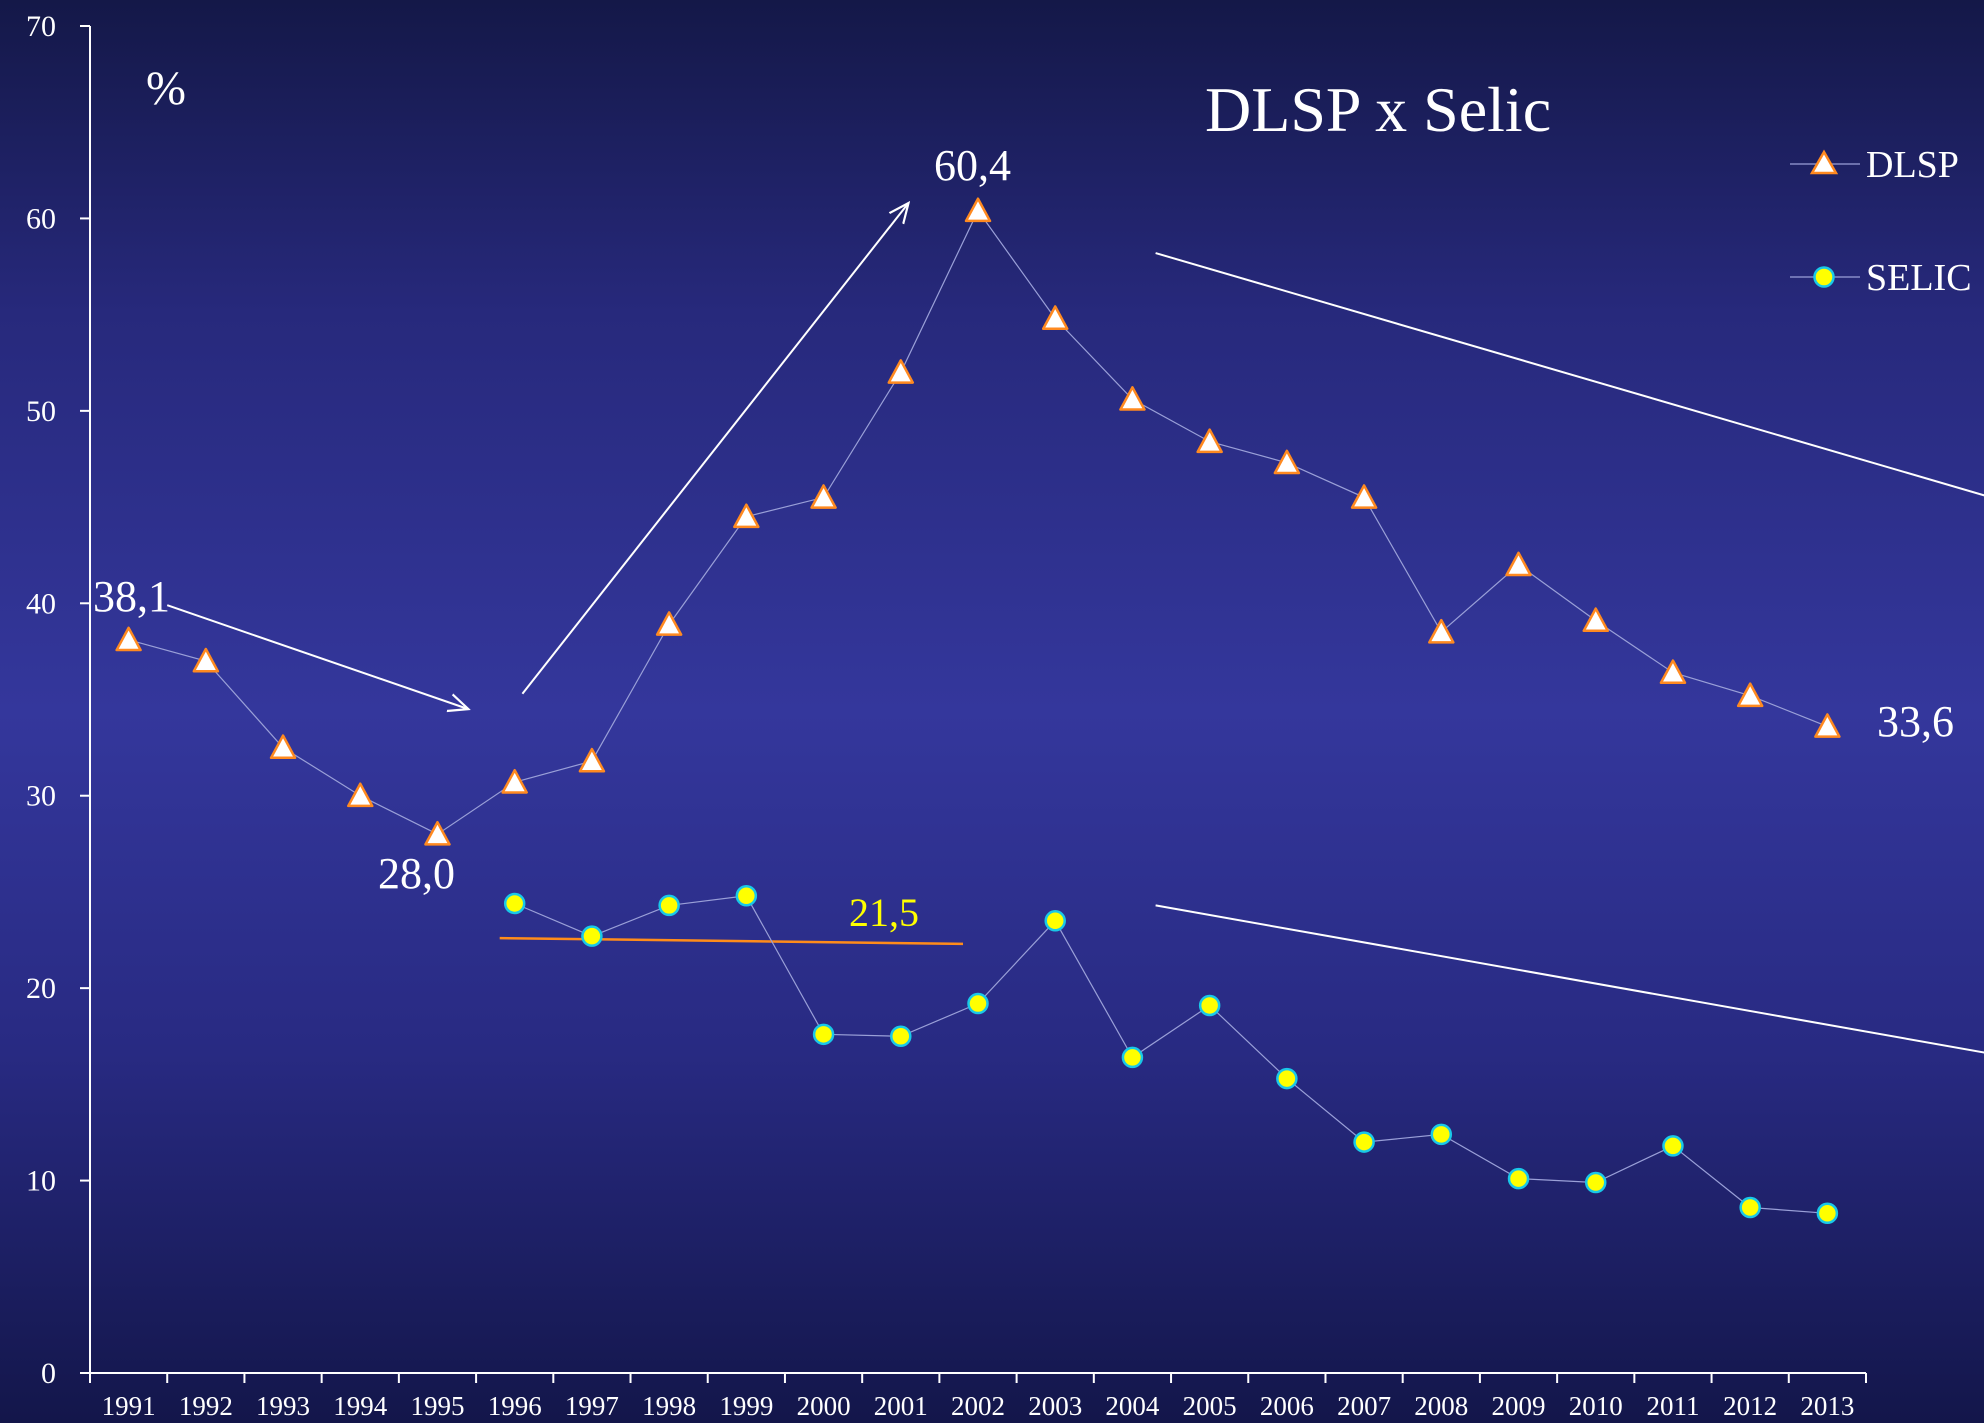 The image size is (1984, 1423). I want to click on dlsp-point-2012, so click(1750, 695).